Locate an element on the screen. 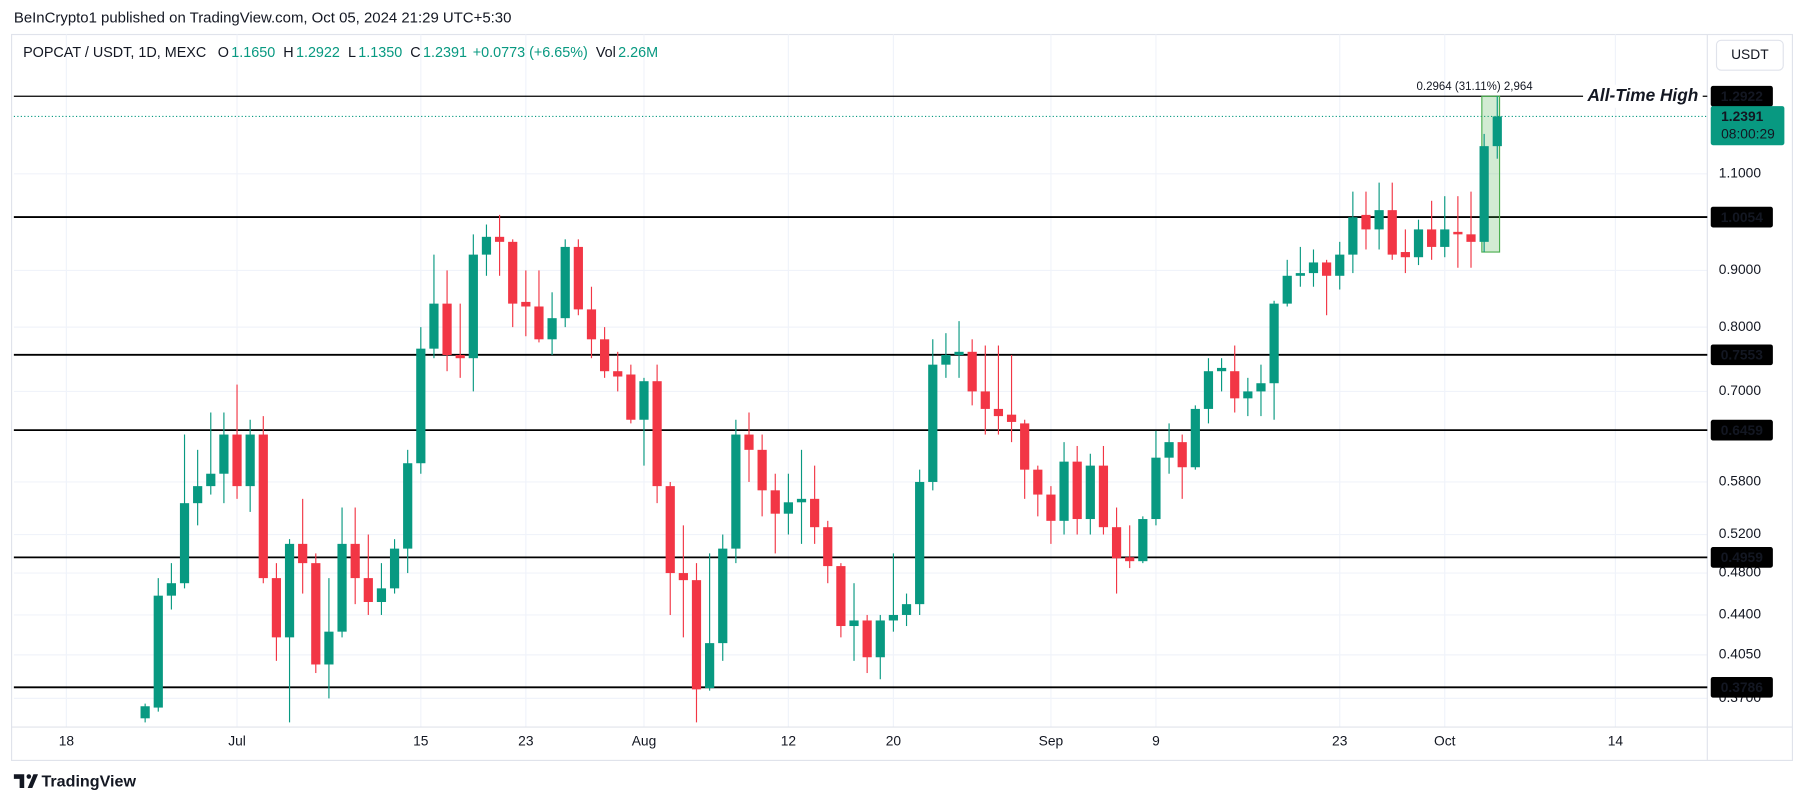  ohlc-key: L is located at coordinates (352, 53).